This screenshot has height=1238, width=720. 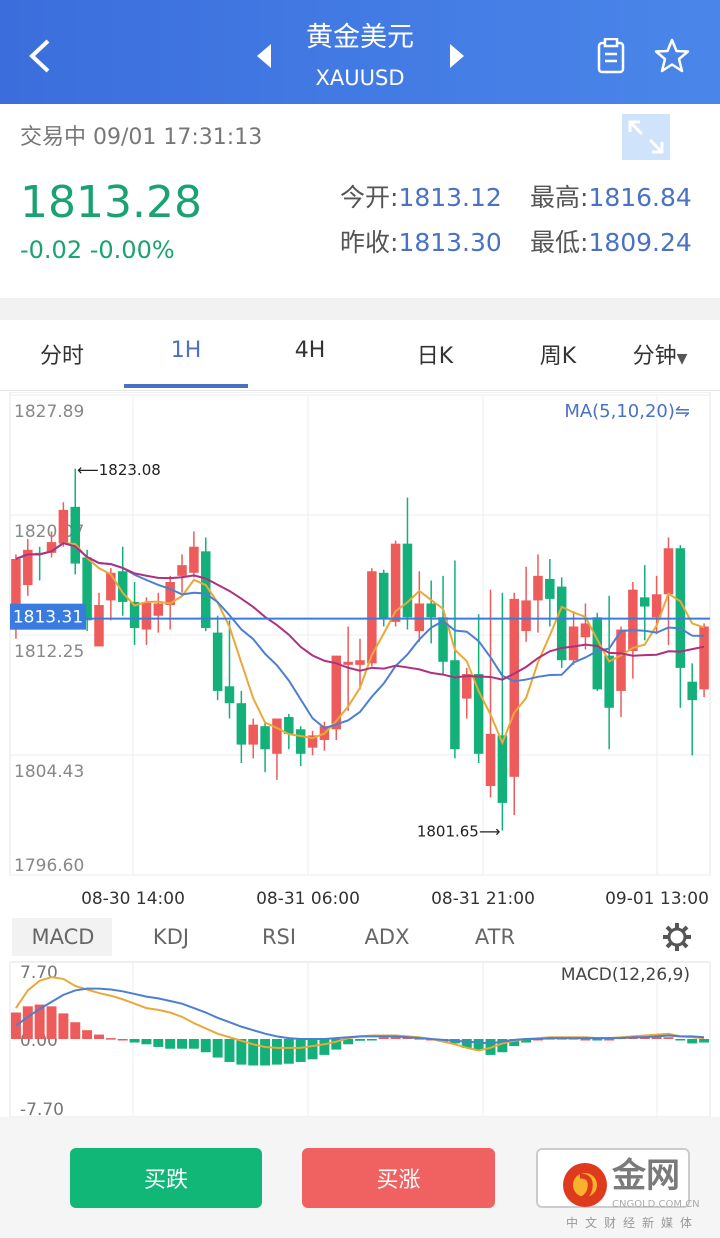 I want to click on watermark-slogan: 中文财经新媒体, so click(x=633, y=1223).